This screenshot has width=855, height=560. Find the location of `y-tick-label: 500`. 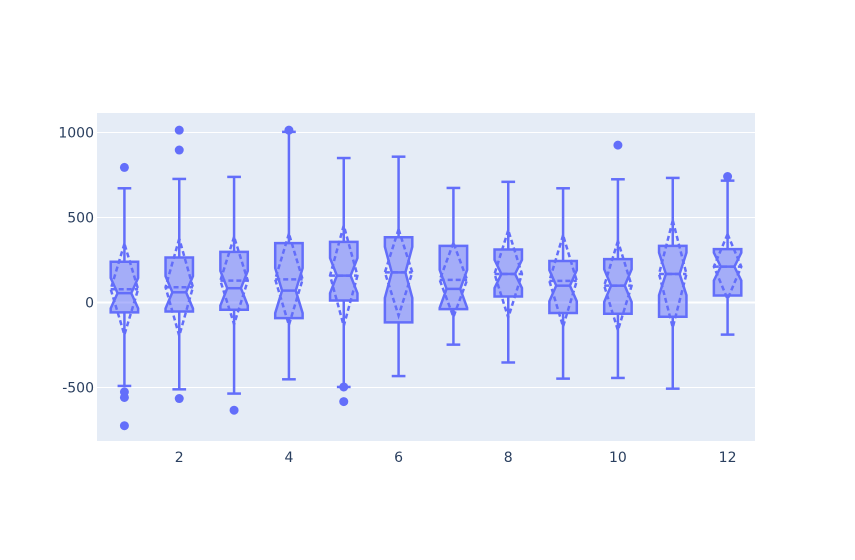

y-tick-label: 500 is located at coordinates (80, 219).